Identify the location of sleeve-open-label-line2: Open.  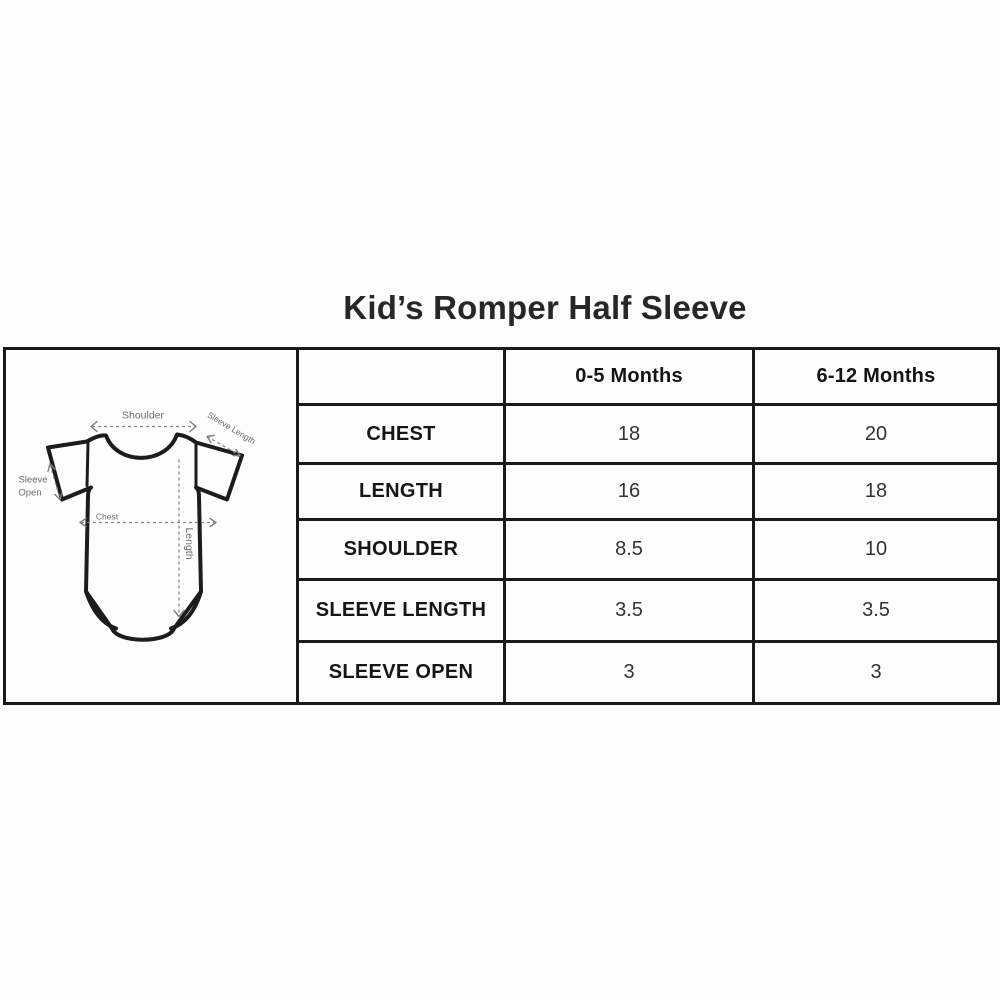
(29, 493).